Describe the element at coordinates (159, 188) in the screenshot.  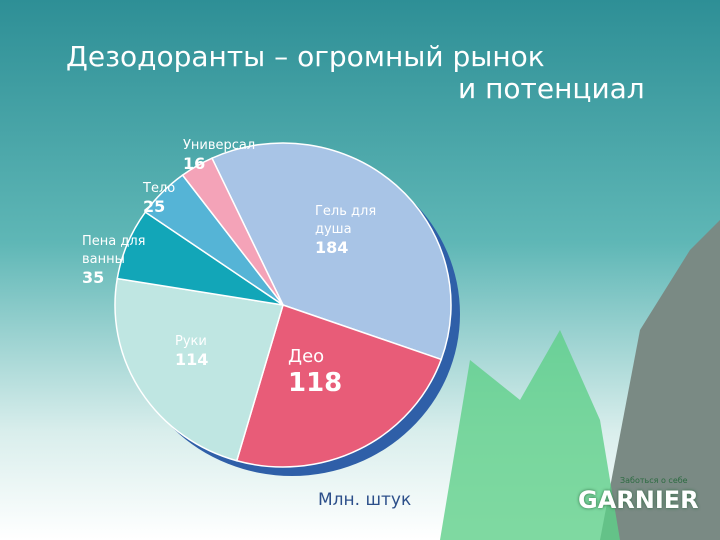
I see `category-name: Тело` at that location.